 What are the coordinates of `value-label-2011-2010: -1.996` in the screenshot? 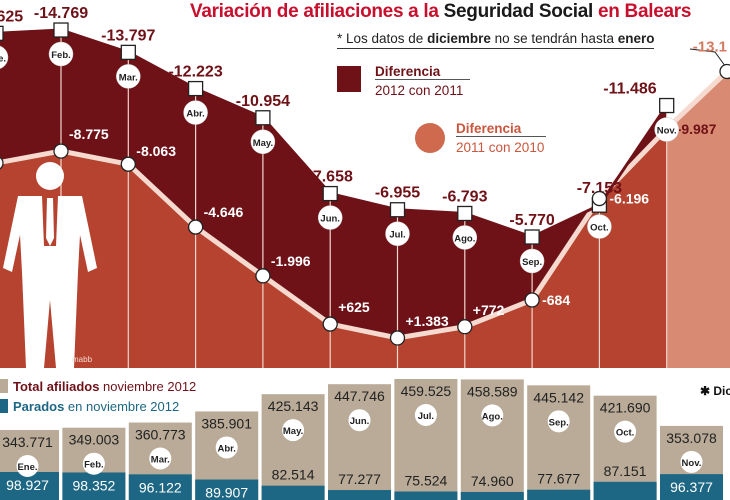 It's located at (291, 261).